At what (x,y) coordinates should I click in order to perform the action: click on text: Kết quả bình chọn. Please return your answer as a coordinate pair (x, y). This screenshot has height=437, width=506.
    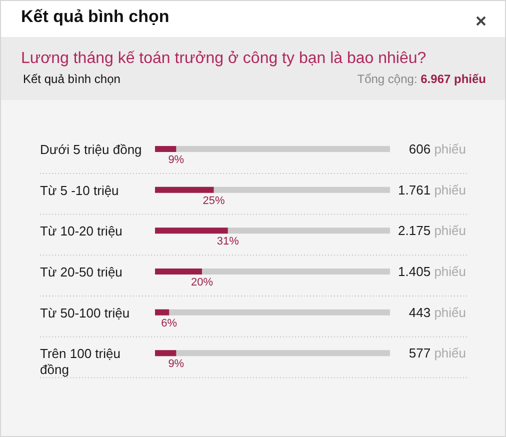
    Looking at the image, I should click on (71, 79).